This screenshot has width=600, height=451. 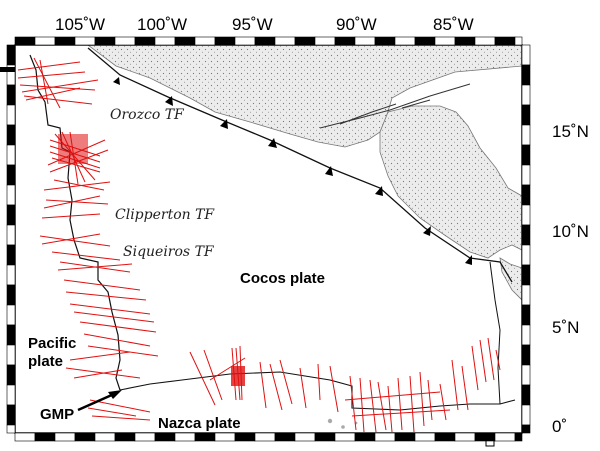 What do you see at coordinates (282, 278) in the screenshot?
I see `cocos-plate-label: Cocos plate` at bounding box center [282, 278].